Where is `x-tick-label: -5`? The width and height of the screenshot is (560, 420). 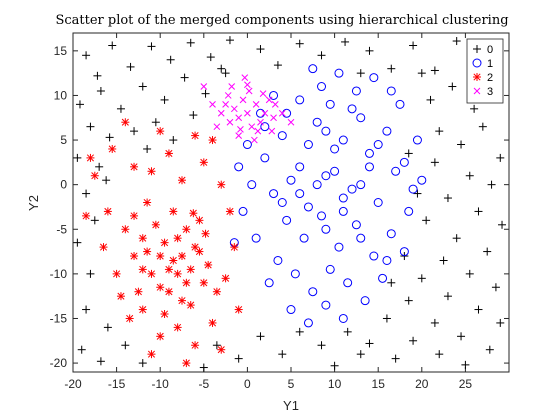 x-tick-label: -5 is located at coordinates (203, 384).